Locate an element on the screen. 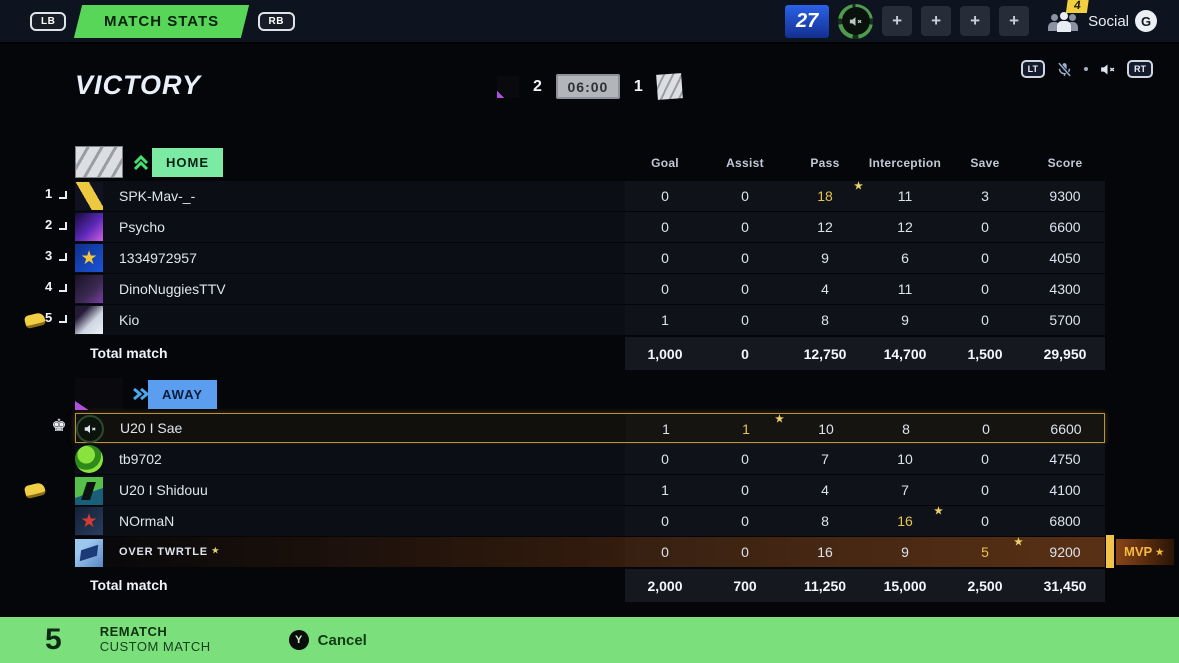 The image size is (1179, 663). player-row: 4 DinoNuggiesTTV 0 0 4 11 0 4300 is located at coordinates (589, 289).